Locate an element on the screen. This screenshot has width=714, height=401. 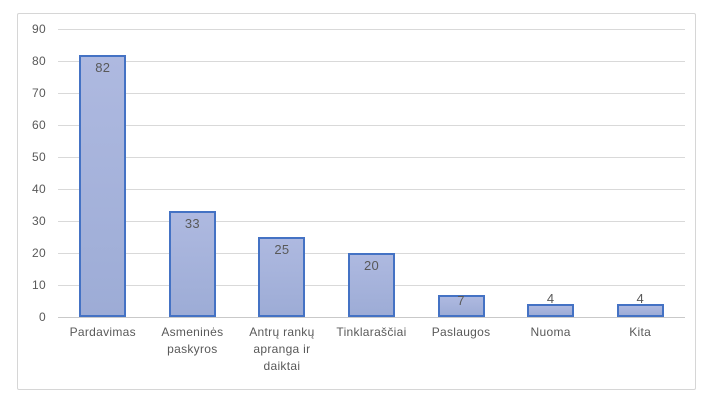
category-label: Pardavimas is located at coordinates (102, 332).